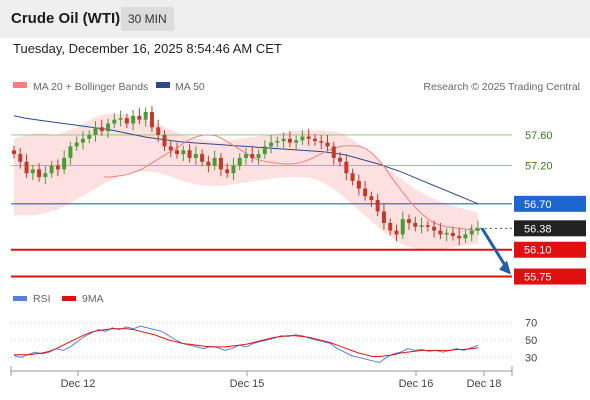  Describe the element at coordinates (78, 384) in the screenshot. I see `x-tick-label: Dec 12` at that location.